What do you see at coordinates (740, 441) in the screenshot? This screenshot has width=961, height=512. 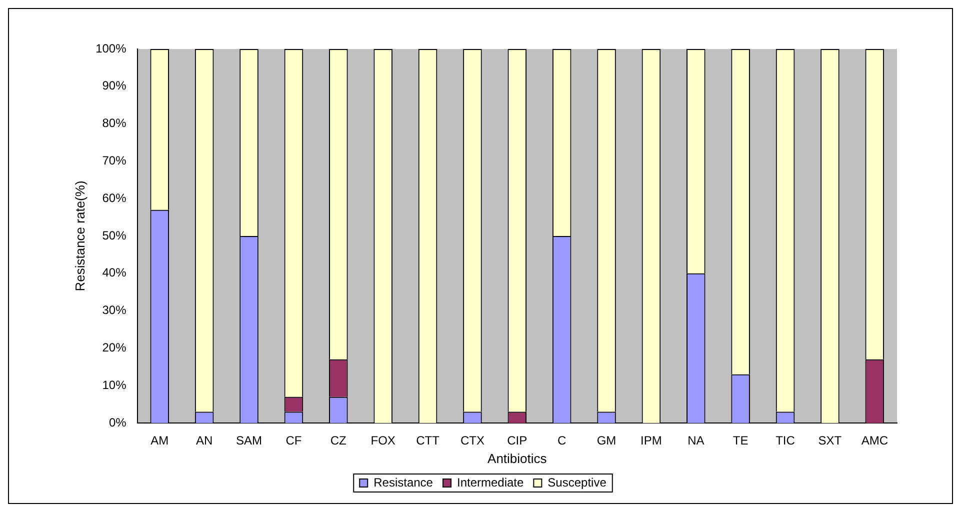 I see `x-tick-label: TE` at bounding box center [740, 441].